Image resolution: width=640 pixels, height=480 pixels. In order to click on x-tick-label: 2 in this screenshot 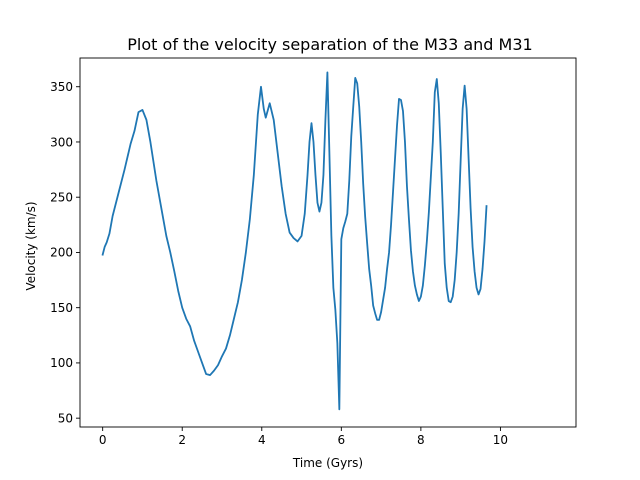, I will do `click(182, 440)`.